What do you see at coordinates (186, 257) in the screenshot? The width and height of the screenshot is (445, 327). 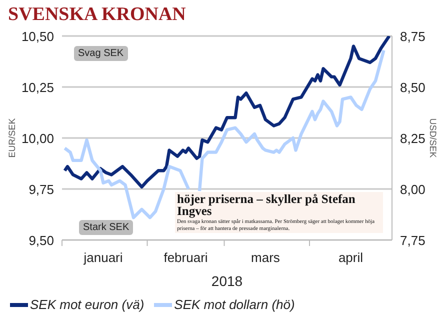 I see `x-tick-label: februari` at bounding box center [186, 257].